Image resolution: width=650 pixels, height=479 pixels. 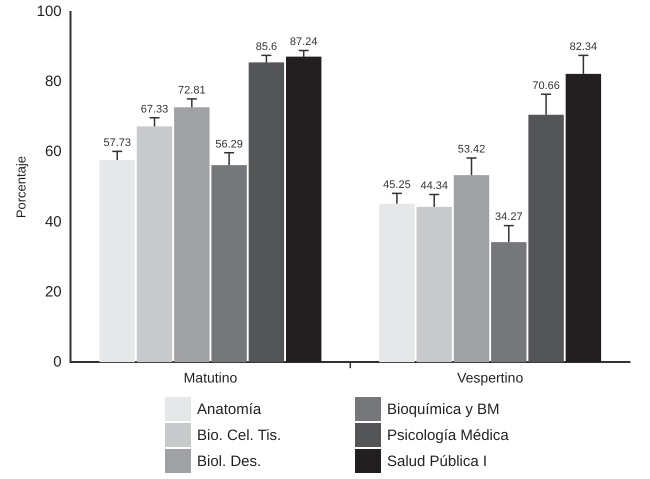 What do you see at coordinates (448, 435) in the screenshot?
I see `legend-label: Psicología Médica` at bounding box center [448, 435].